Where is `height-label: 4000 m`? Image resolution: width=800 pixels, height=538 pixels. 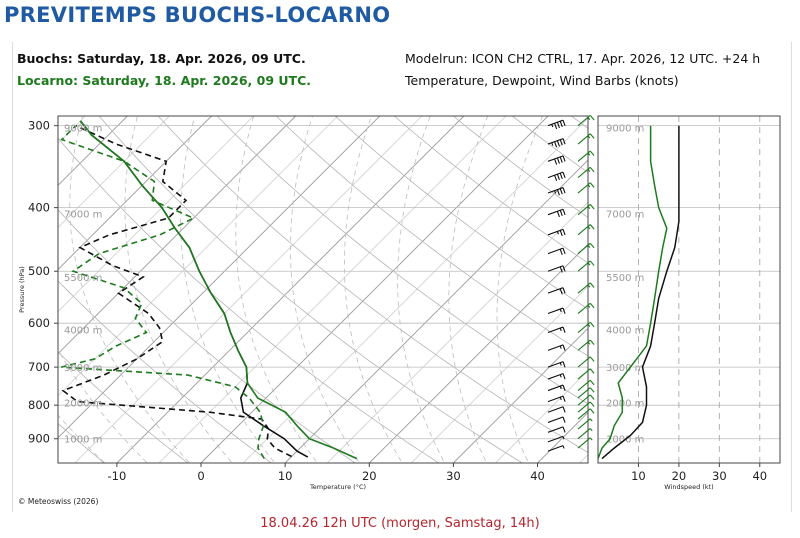
height-label: 4000 m is located at coordinates (83, 330).